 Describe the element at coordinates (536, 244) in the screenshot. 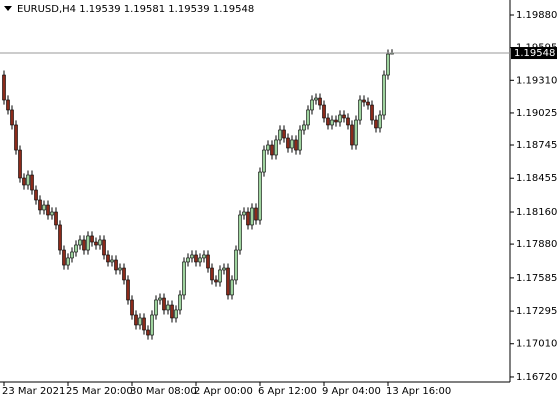

I see `y-tick-label: 1.17880` at that location.